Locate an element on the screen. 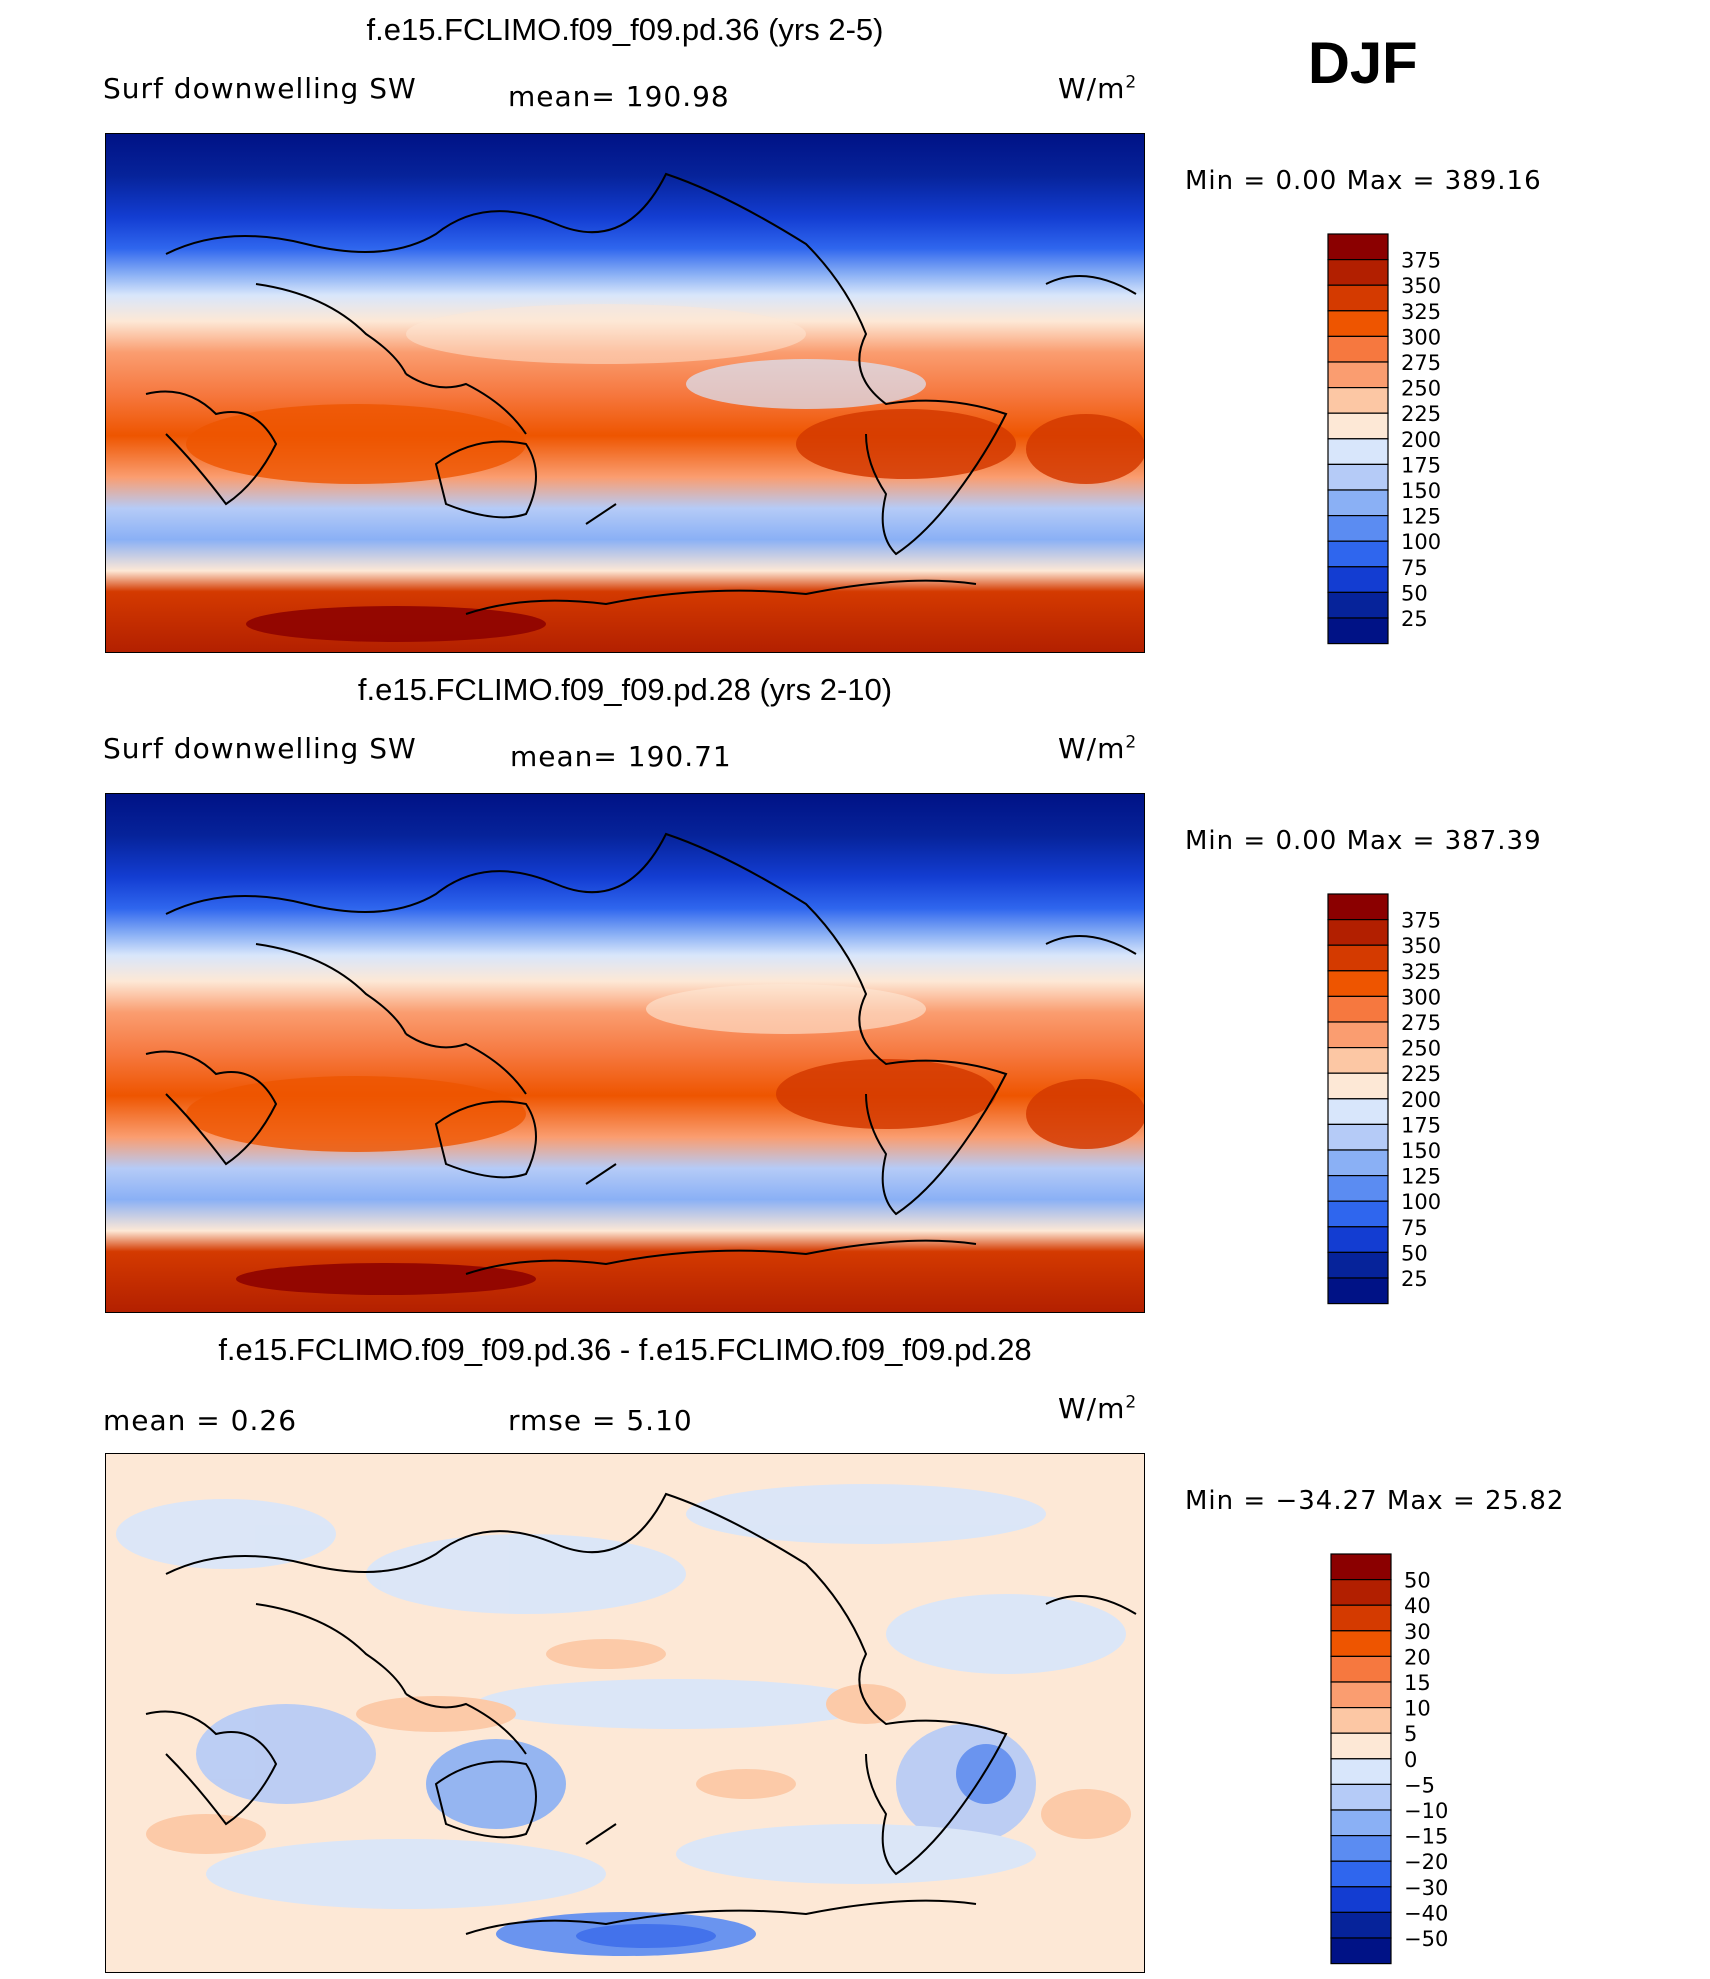  panel-2-units: W/m2 is located at coordinates (1098, 748).